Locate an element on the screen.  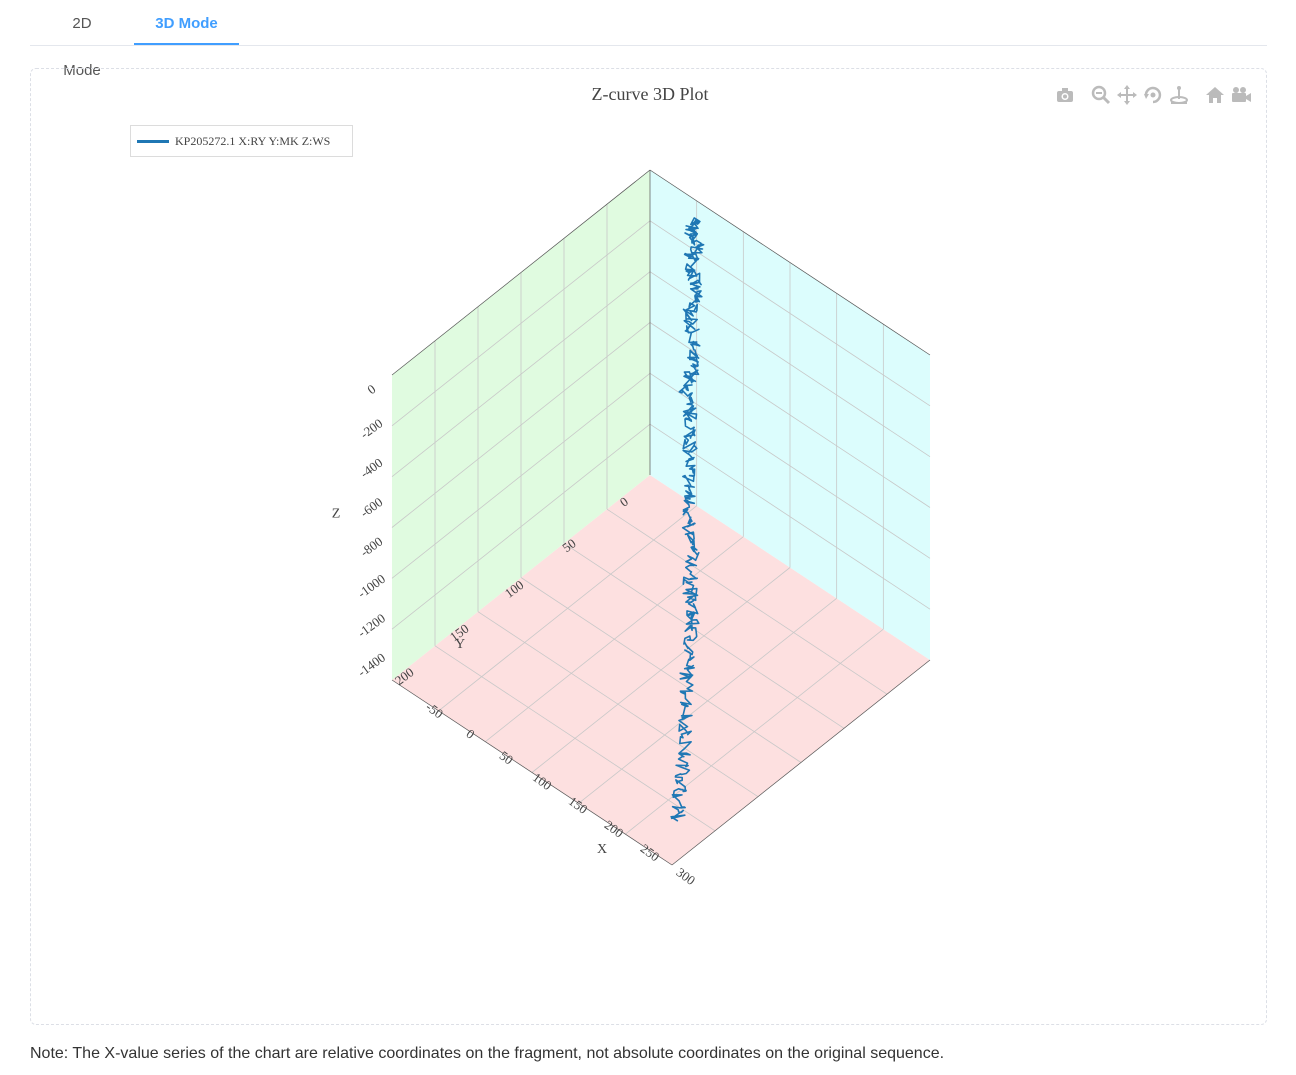
pan-icon is located at coordinates (1127, 95).